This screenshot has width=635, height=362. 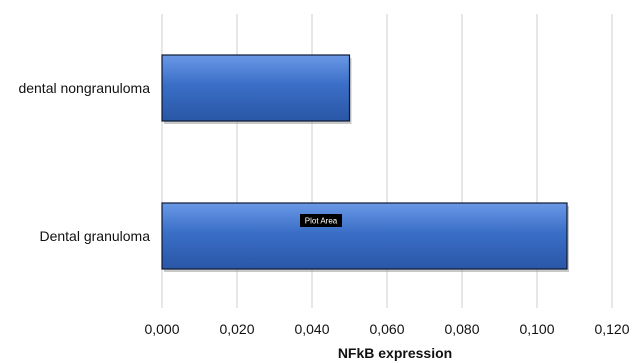 What do you see at coordinates (395, 353) in the screenshot?
I see `x-axis-title: NFkB expression` at bounding box center [395, 353].